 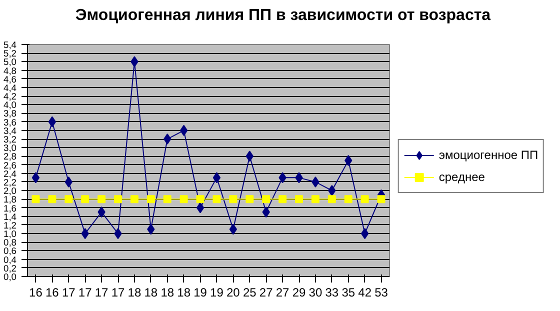 What do you see at coordinates (283, 16) in the screenshot?
I see `chart-title: Эмоциогенная линия ПП в зависимости от возраста` at bounding box center [283, 16].